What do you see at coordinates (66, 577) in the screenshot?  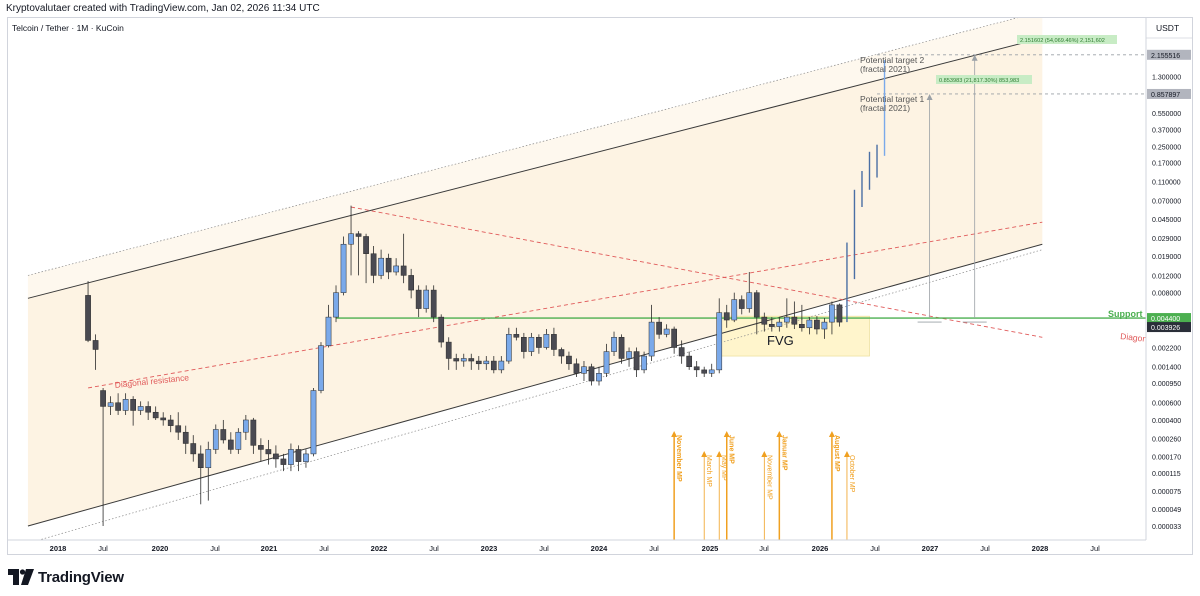 I see `tradingview-logo: TradingView` at bounding box center [66, 577].